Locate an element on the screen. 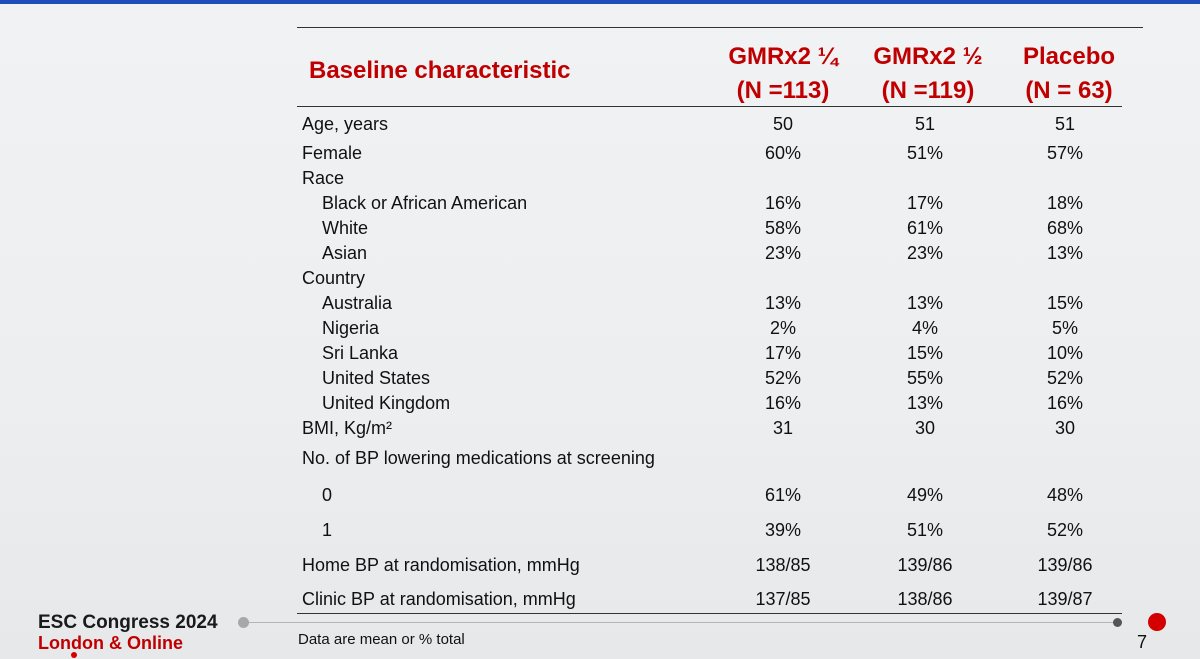  column-header-line1: GMRx2 ½ is located at coordinates (928, 56).